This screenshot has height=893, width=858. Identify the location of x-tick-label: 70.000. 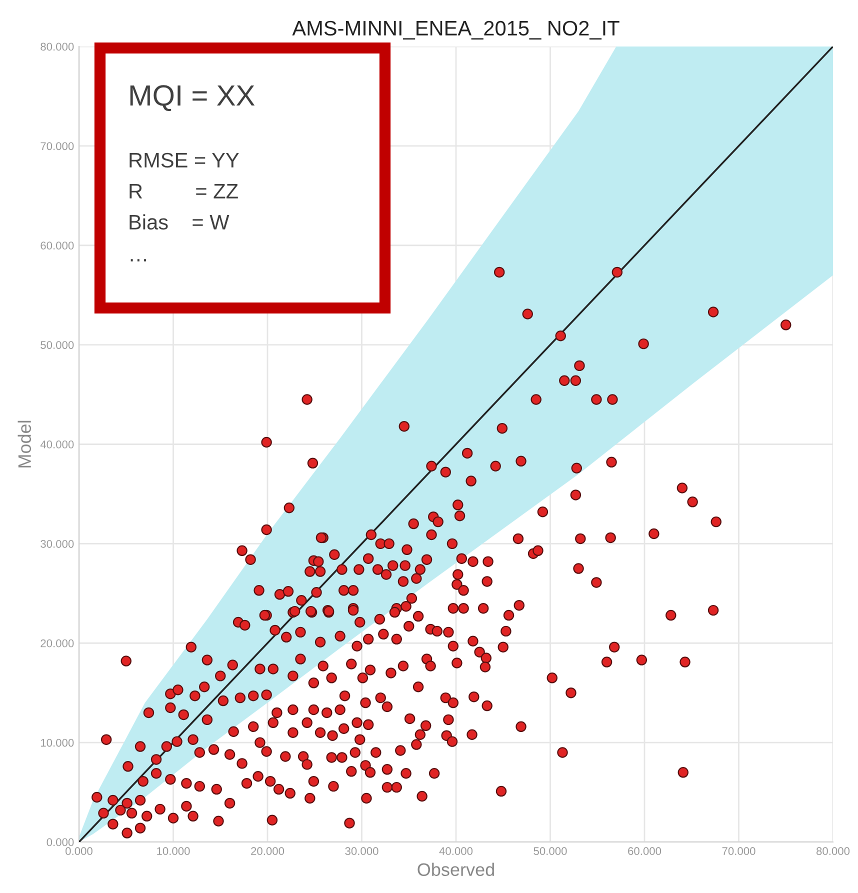
(739, 851).